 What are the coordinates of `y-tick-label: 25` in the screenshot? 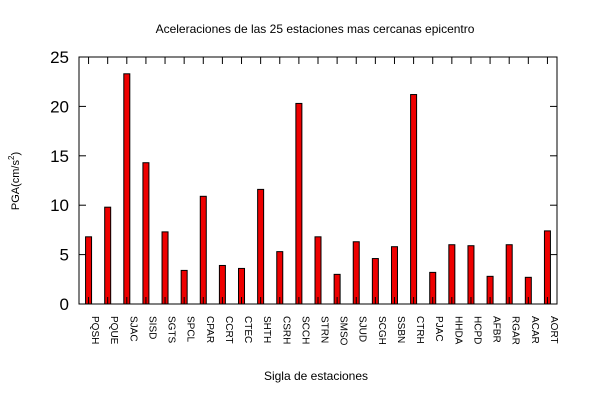 It's located at (59, 57).